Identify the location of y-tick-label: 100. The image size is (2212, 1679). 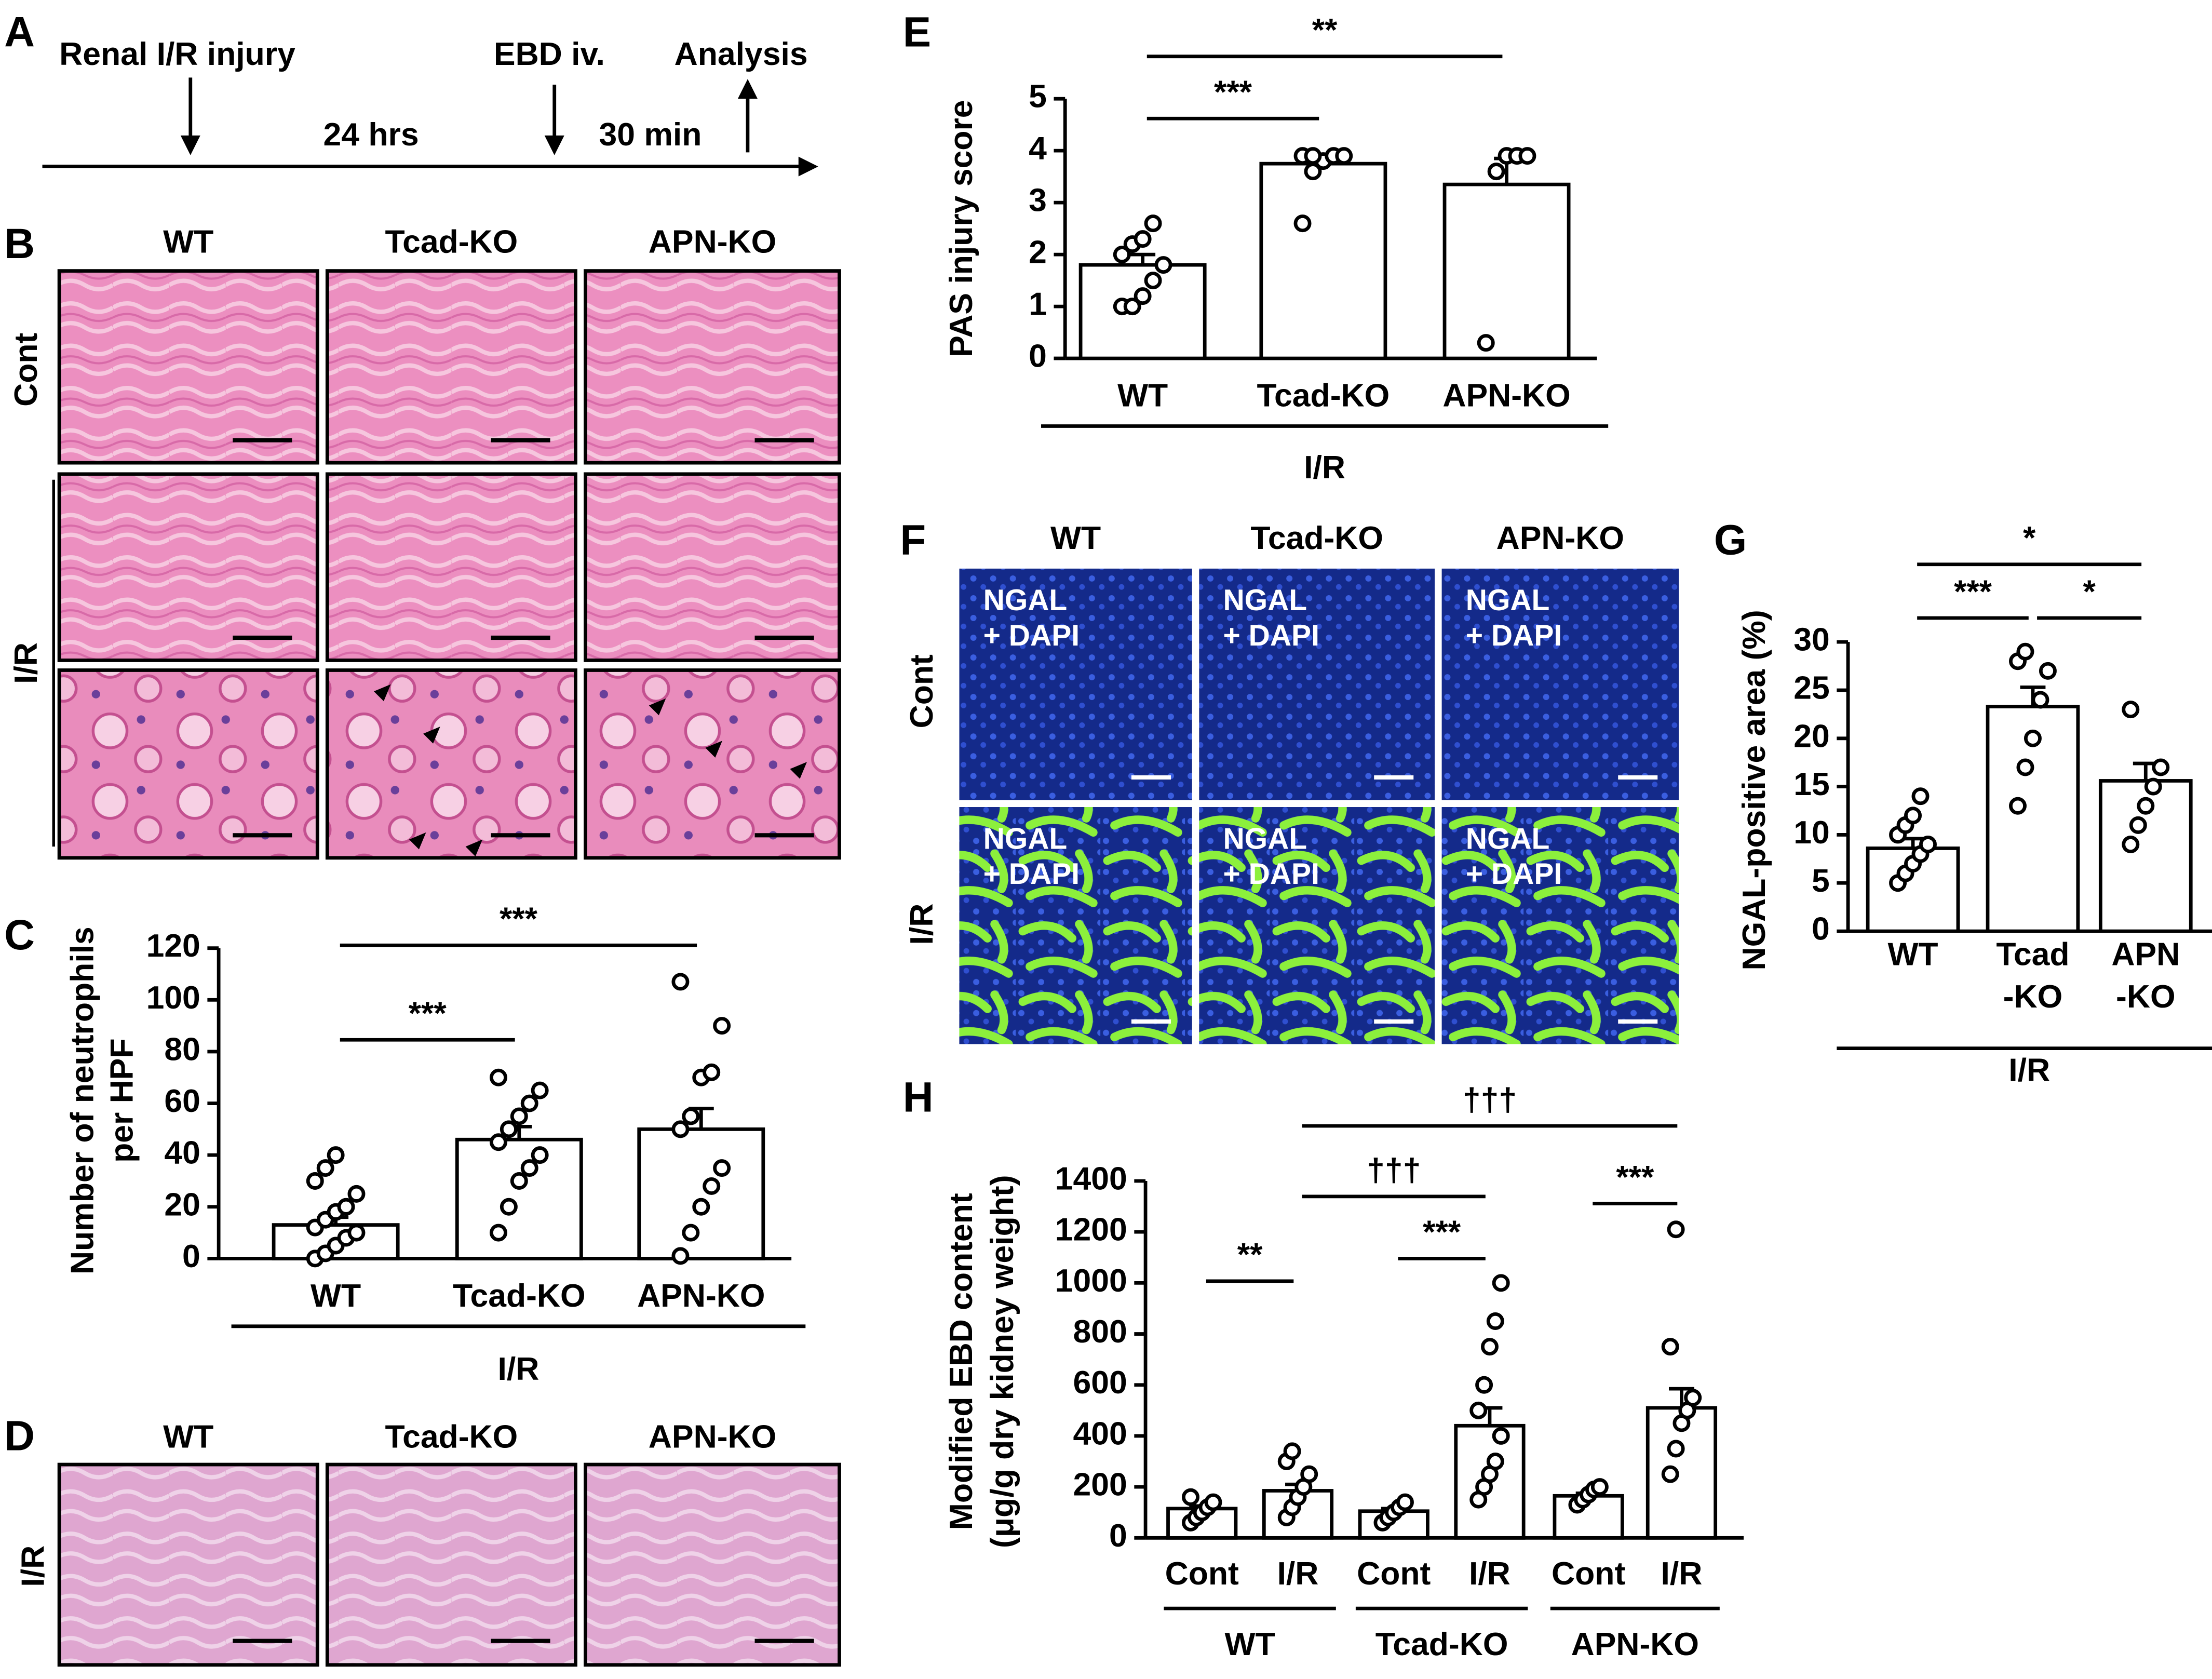
(173, 998).